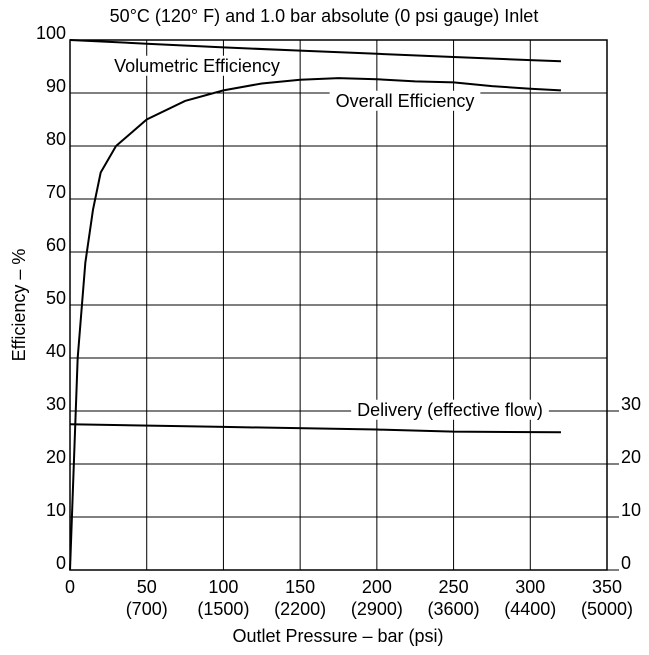 Image resolution: width=649 pixels, height=655 pixels. Describe the element at coordinates (56, 510) in the screenshot. I see `y-tick-label: 10` at that location.